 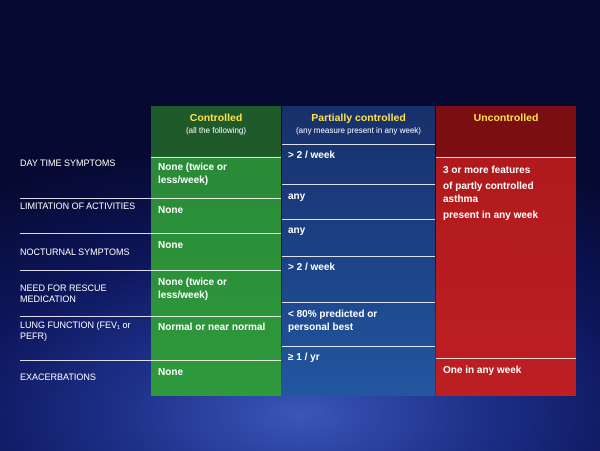 I want to click on row-label-limitation-of-activities: LIMITATION OF ACTIVITIES, so click(x=78, y=206).